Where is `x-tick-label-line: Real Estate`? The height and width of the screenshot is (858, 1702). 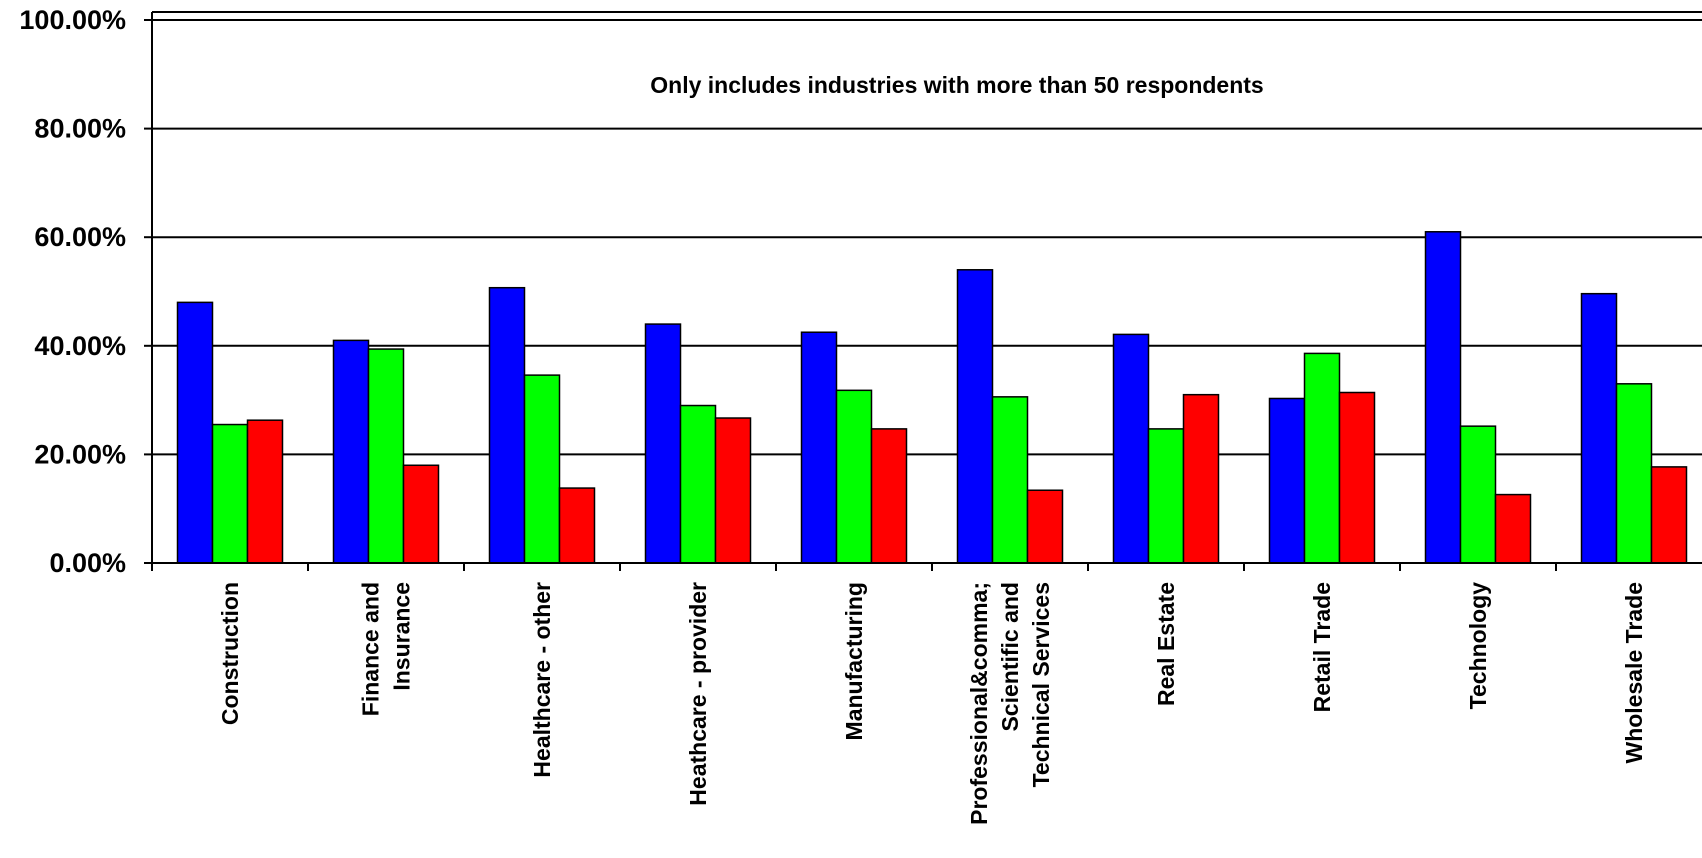
x-tick-label-line: Real Estate is located at coordinates (1166, 644).